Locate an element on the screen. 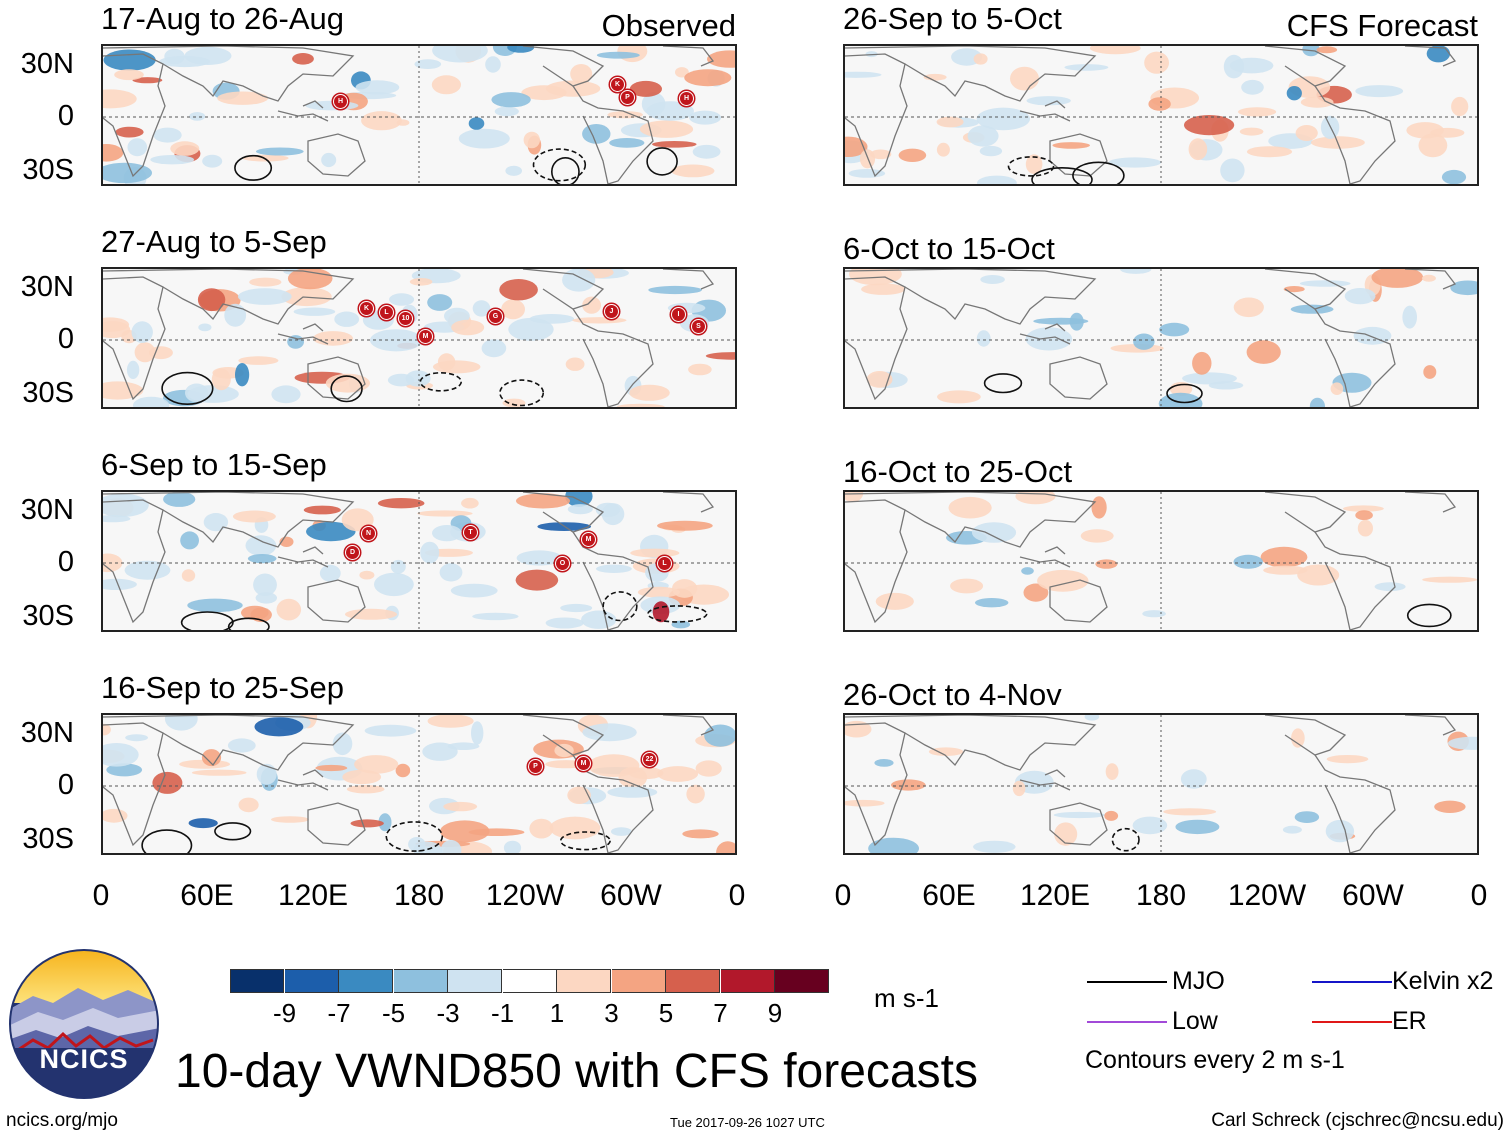  period-label: 17-Aug to 26-Aug is located at coordinates (223, 18).